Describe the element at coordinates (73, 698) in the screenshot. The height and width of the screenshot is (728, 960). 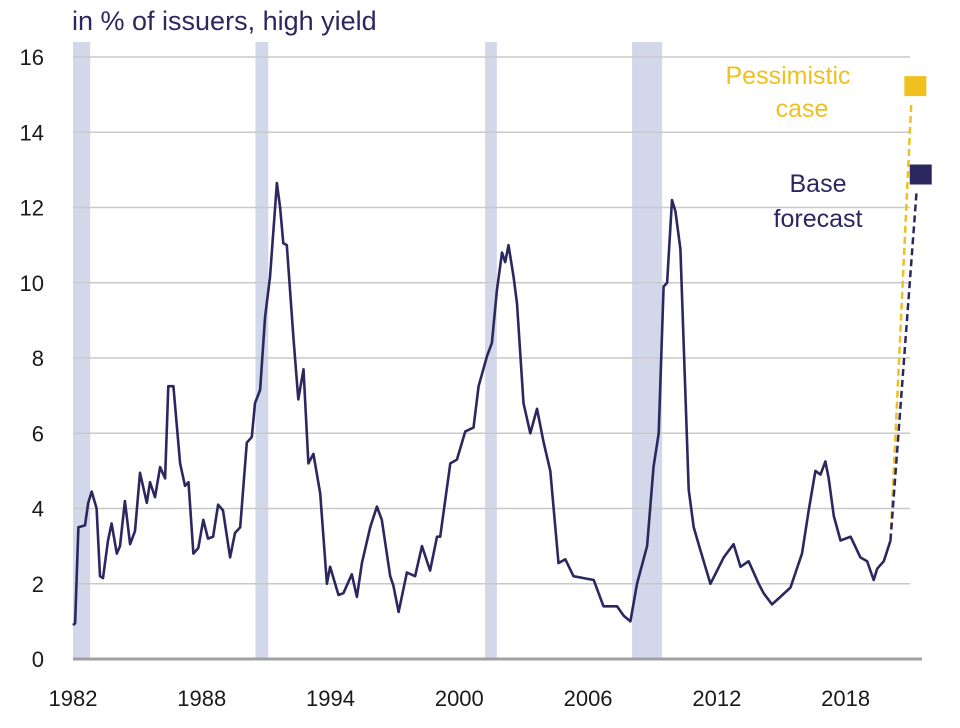
I see `x-tick-label: 1982` at that location.